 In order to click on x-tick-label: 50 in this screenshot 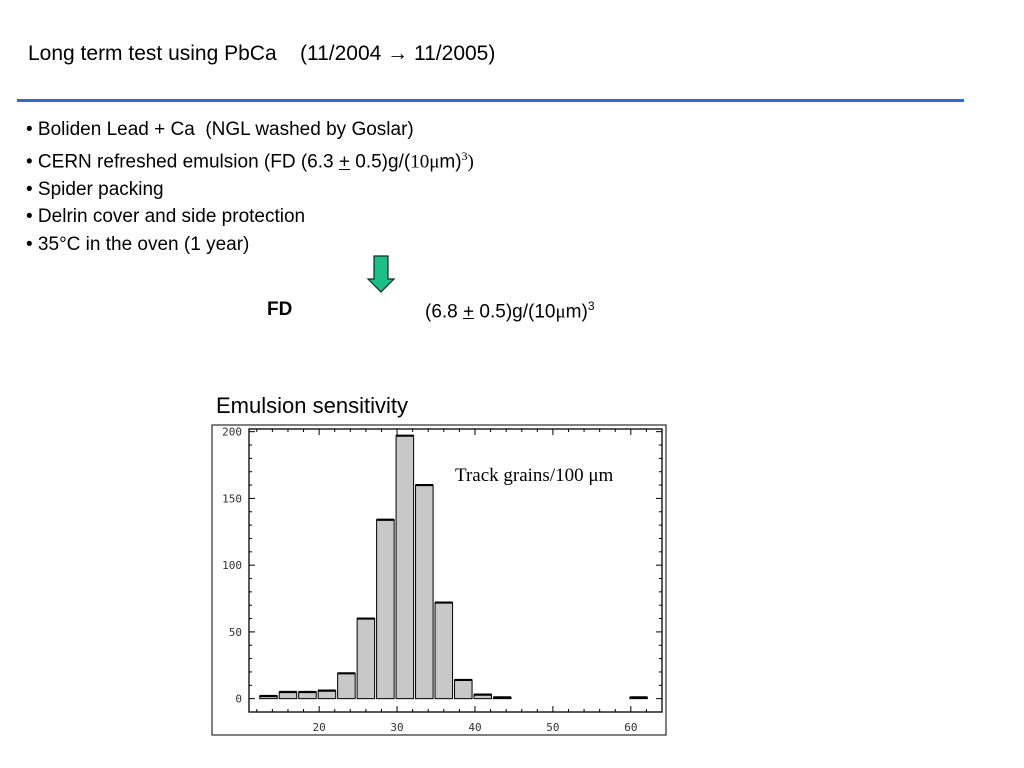, I will do `click(552, 727)`.